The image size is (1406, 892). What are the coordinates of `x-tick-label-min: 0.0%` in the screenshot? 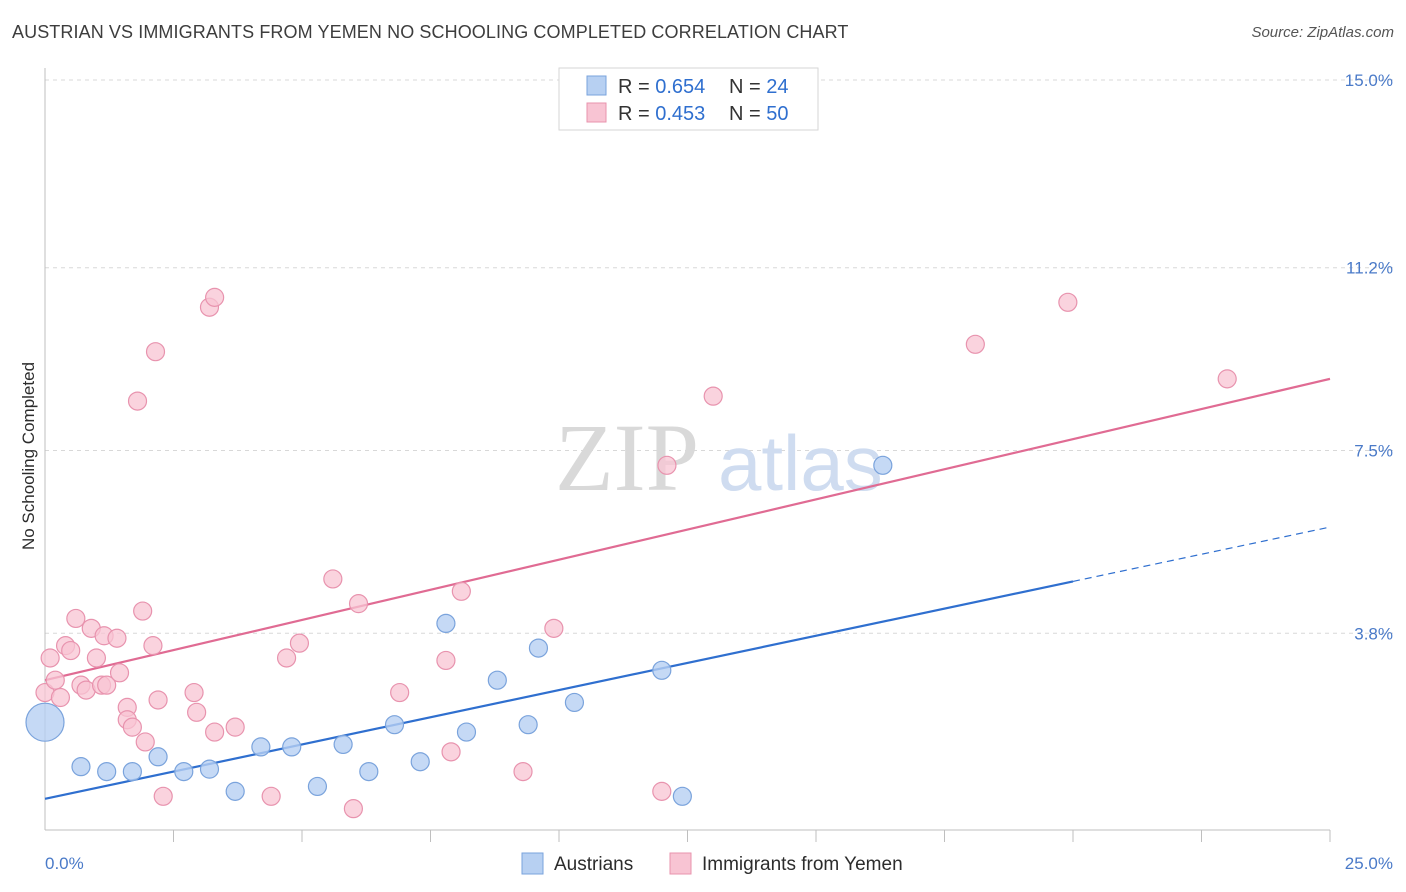 It's located at (64, 863).